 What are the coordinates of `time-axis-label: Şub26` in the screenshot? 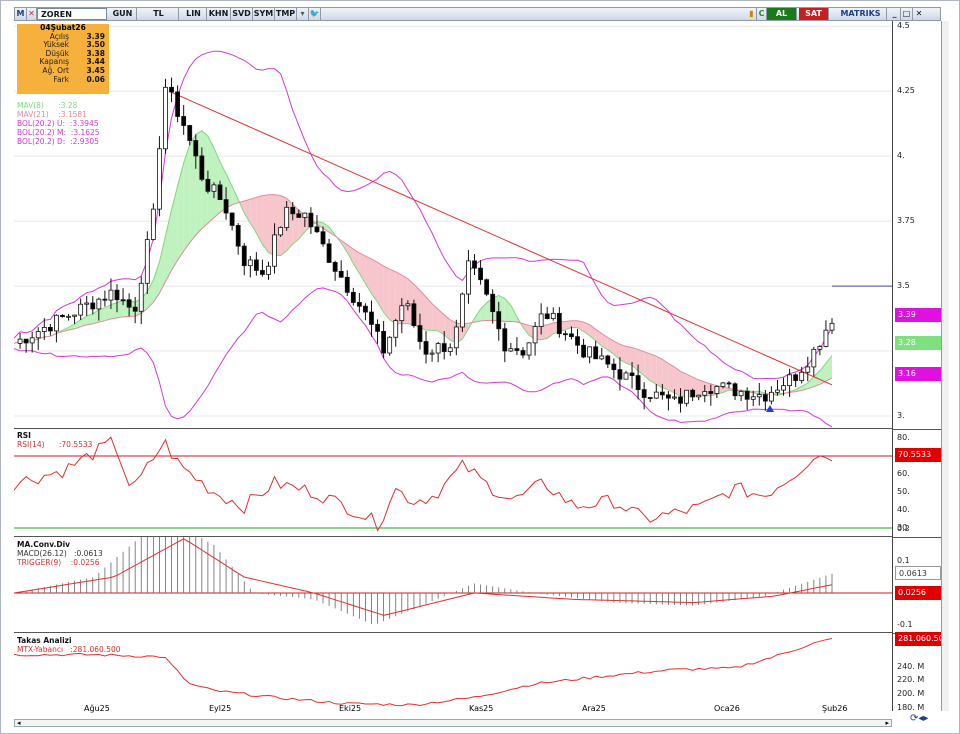 It's located at (835, 708).